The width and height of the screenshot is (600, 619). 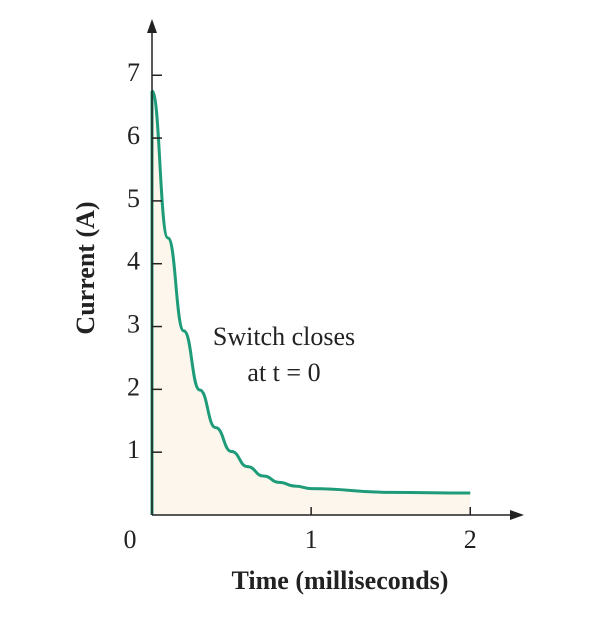 I want to click on x-arrow, so click(x=517, y=515).